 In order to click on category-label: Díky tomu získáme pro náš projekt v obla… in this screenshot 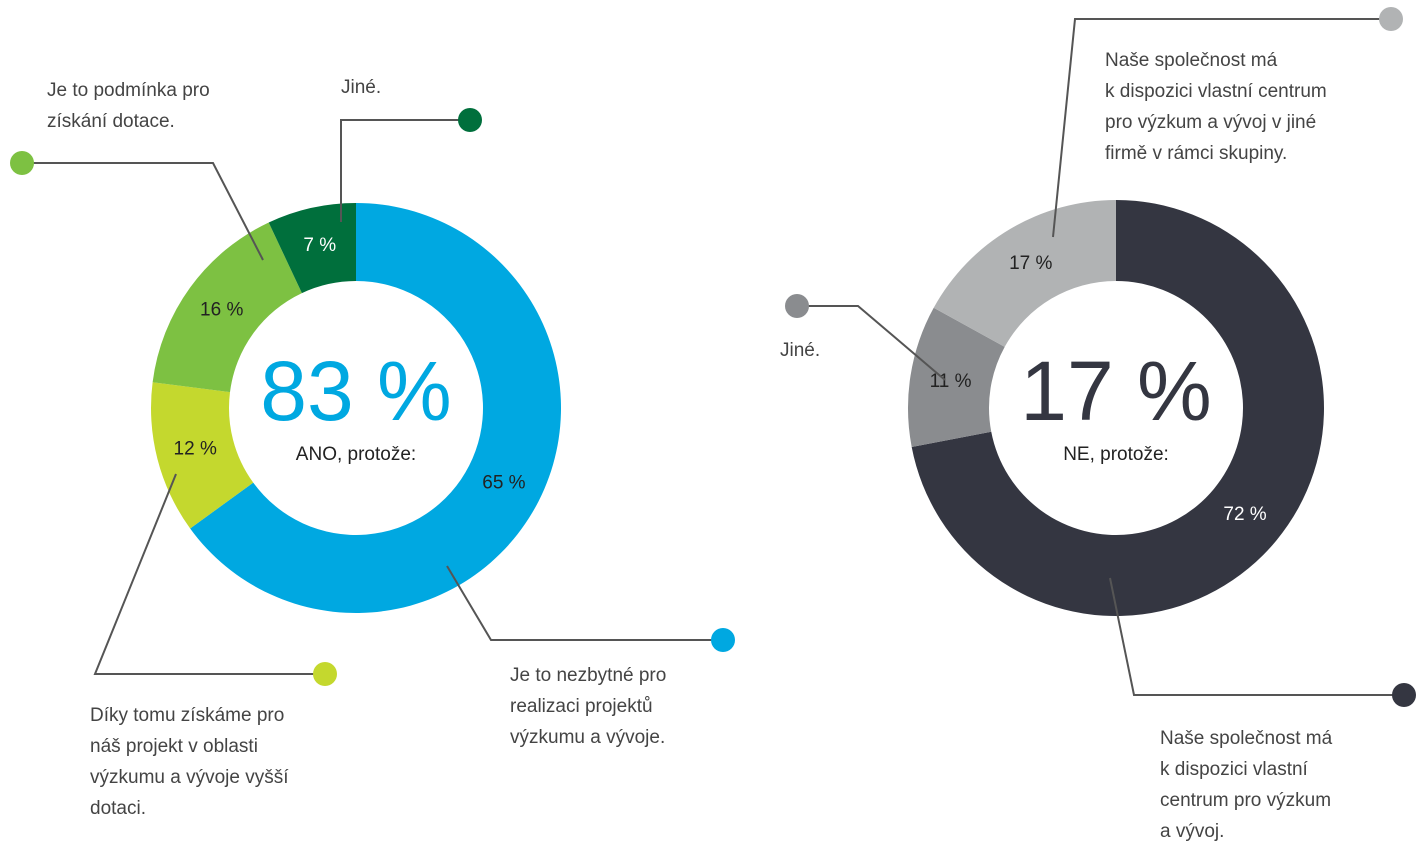, I will do `click(189, 762)`.